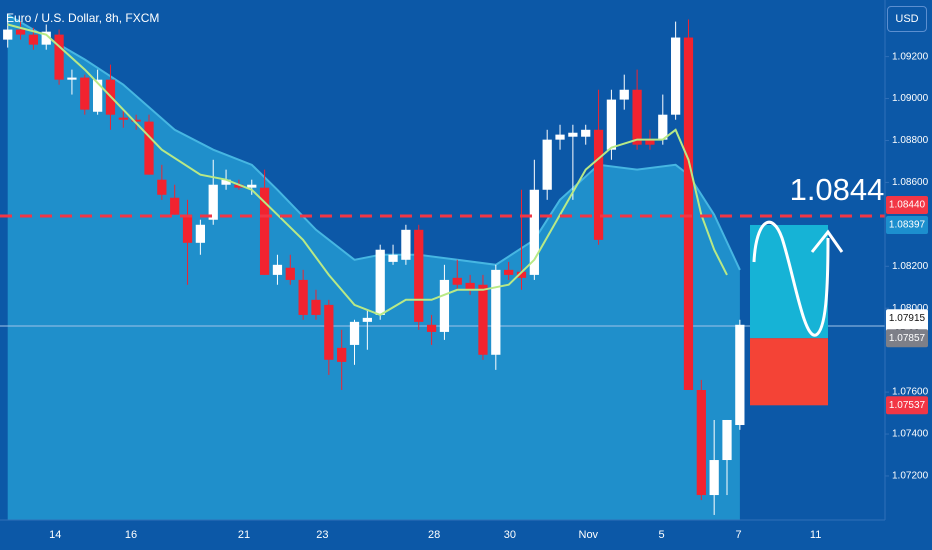 The image size is (932, 550). Describe the element at coordinates (910, 434) in the screenshot. I see `y-tick-label: 1.07400` at that location.